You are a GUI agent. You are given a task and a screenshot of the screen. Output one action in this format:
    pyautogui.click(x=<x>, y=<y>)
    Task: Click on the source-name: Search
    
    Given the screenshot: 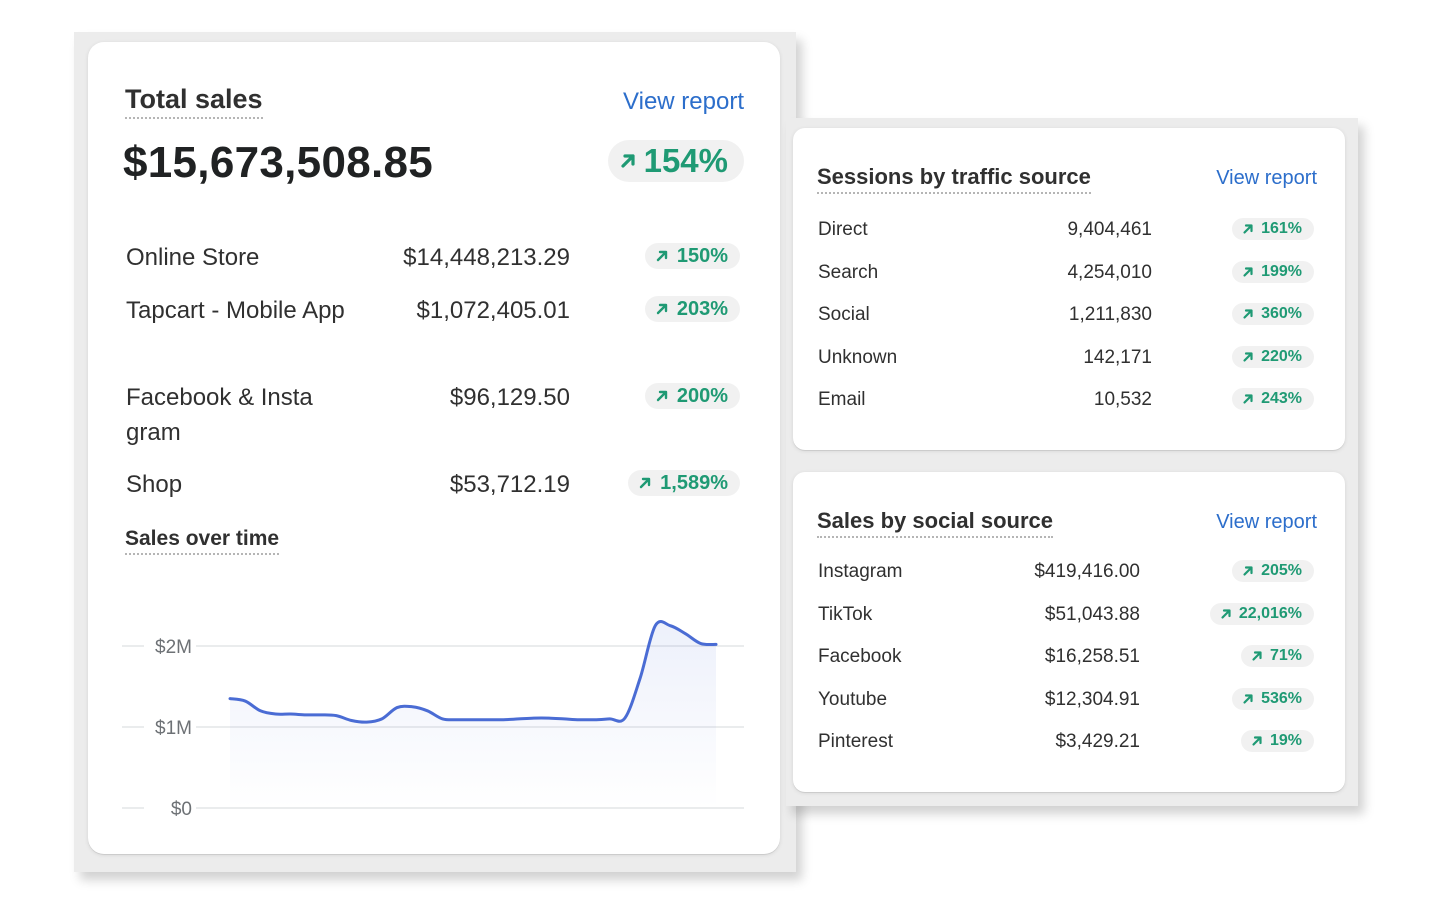 What is the action you would take?
    pyautogui.click(x=848, y=272)
    